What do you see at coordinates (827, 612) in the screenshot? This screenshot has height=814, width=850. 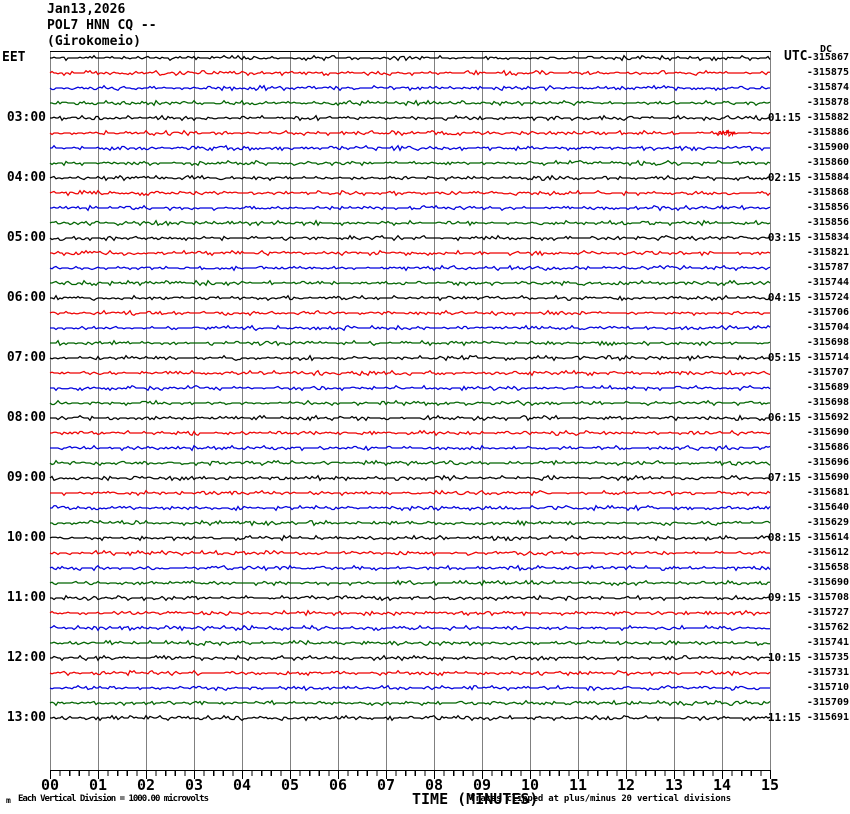 I see `dc-offset-value: -315727` at bounding box center [827, 612].